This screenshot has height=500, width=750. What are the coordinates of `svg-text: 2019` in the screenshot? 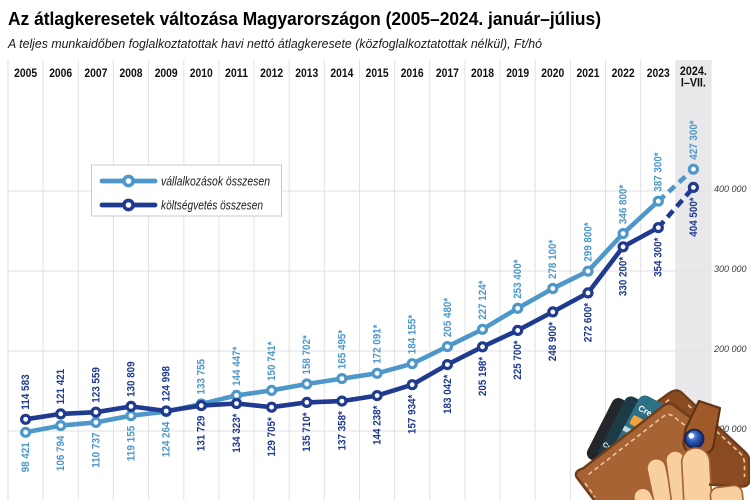 It's located at (517, 74).